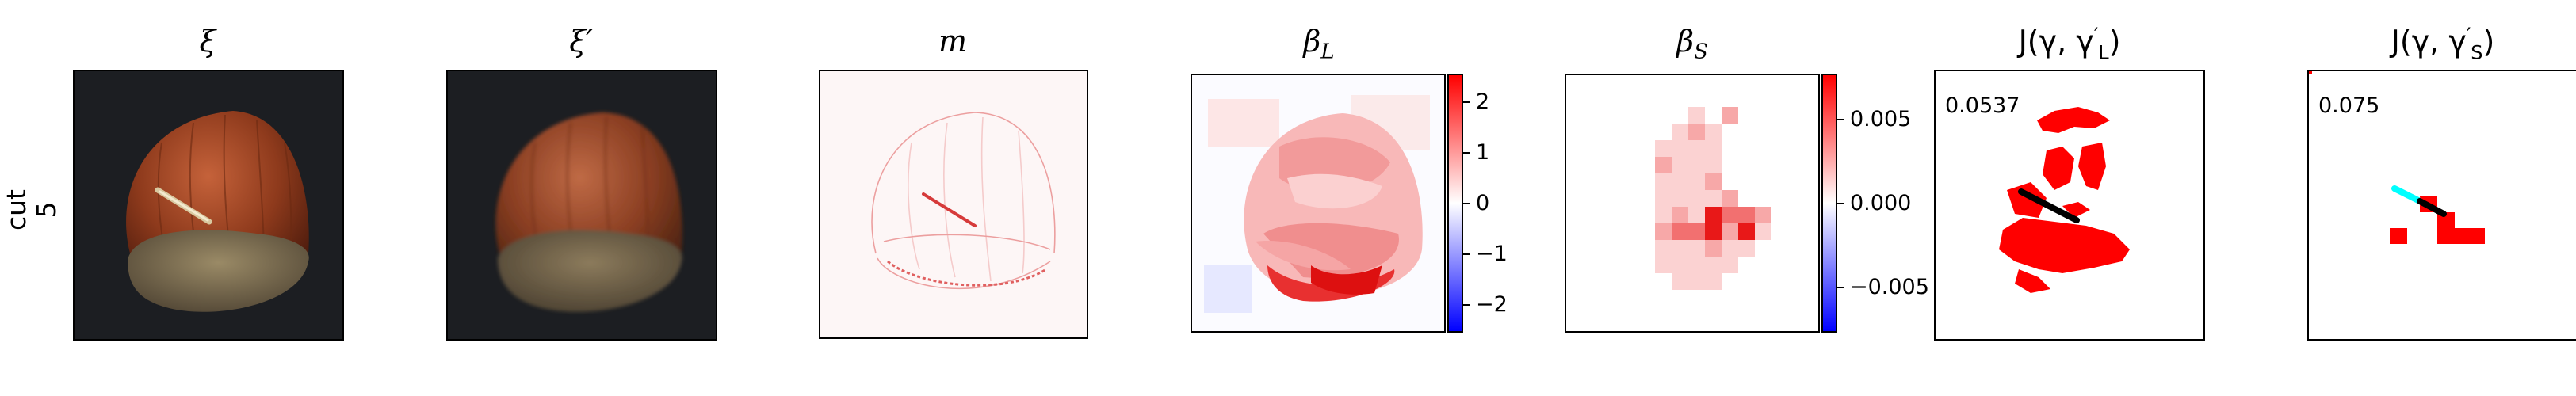 This screenshot has height=396, width=2576. What do you see at coordinates (1492, 254) in the screenshot?
I see `colorbar-beta-l-tick: −1` at bounding box center [1492, 254].